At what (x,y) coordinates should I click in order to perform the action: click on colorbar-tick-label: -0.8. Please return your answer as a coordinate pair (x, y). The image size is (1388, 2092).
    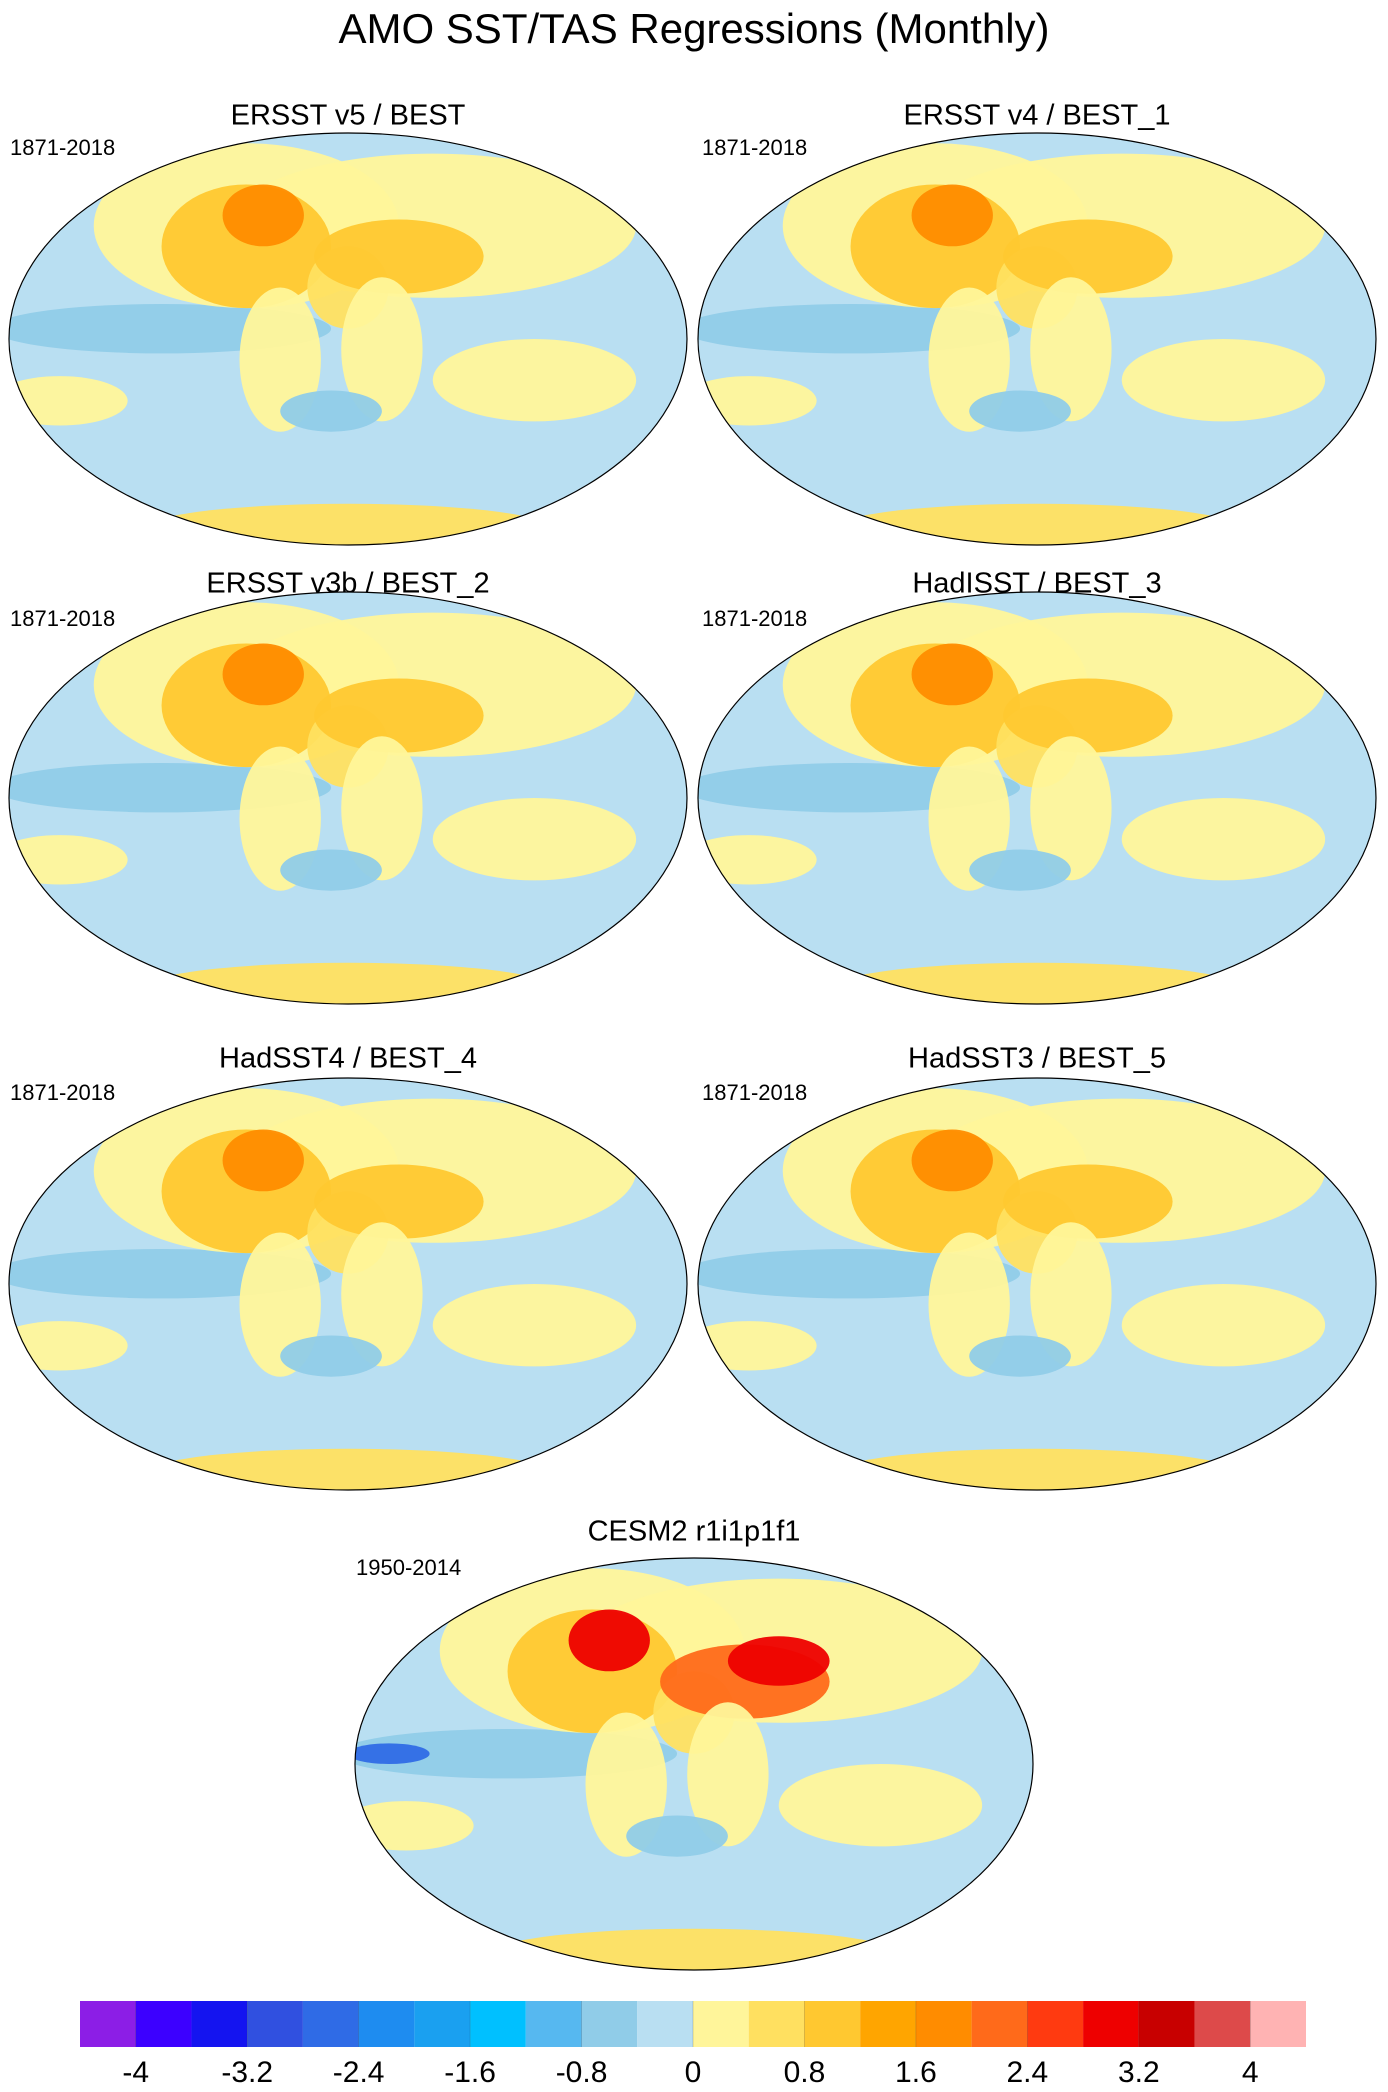
    Looking at the image, I should click on (582, 2071).